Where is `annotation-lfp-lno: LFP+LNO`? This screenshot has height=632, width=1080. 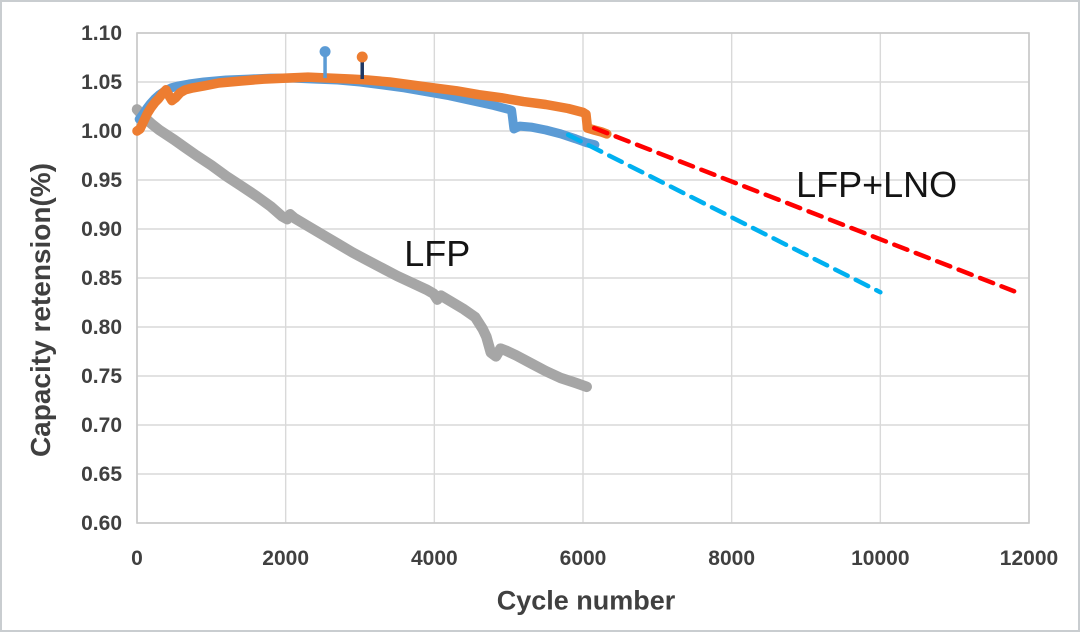 annotation-lfp-lno: LFP+LNO is located at coordinates (877, 184).